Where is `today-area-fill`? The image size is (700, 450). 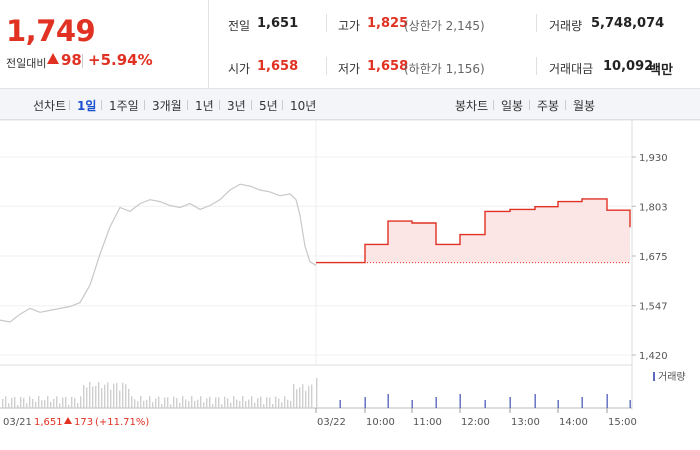 today-area-fill is located at coordinates (473, 230).